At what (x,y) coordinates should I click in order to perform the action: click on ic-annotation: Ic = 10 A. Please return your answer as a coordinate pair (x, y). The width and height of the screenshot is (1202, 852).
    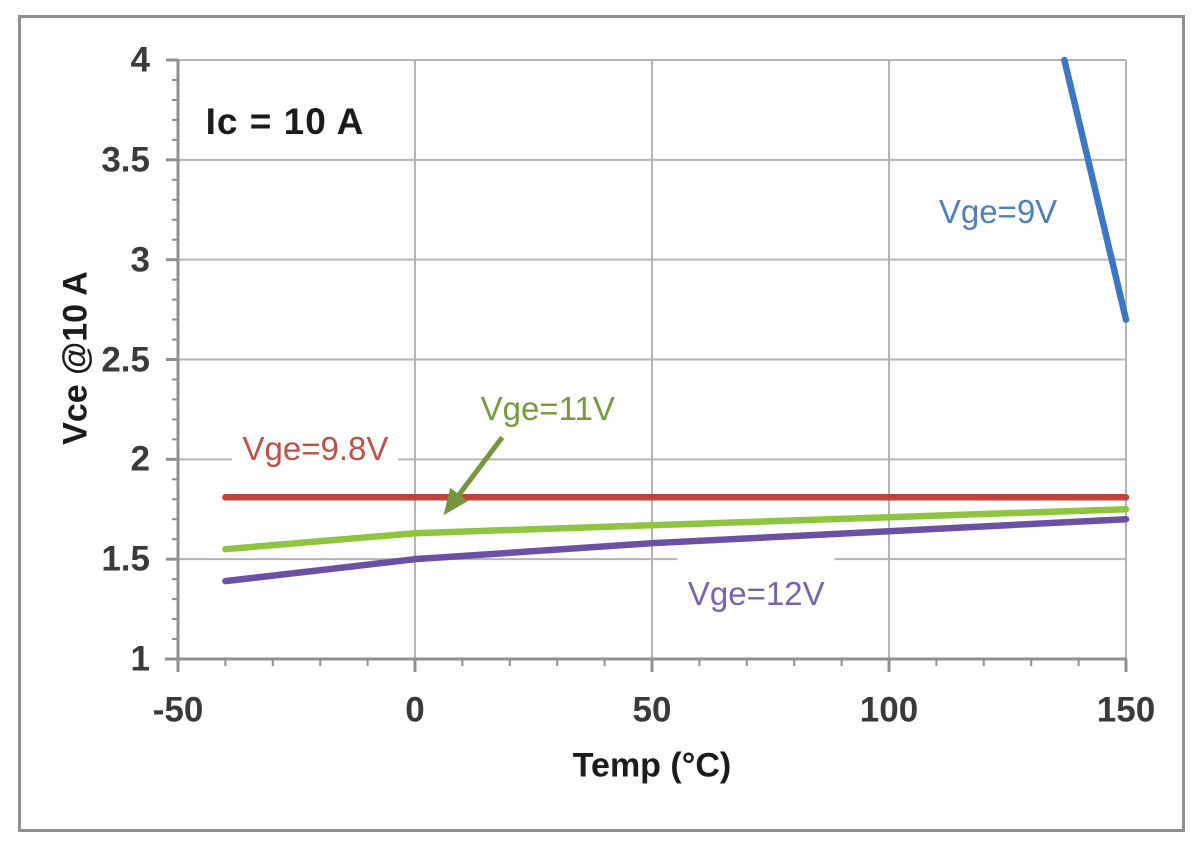
    Looking at the image, I should click on (285, 121).